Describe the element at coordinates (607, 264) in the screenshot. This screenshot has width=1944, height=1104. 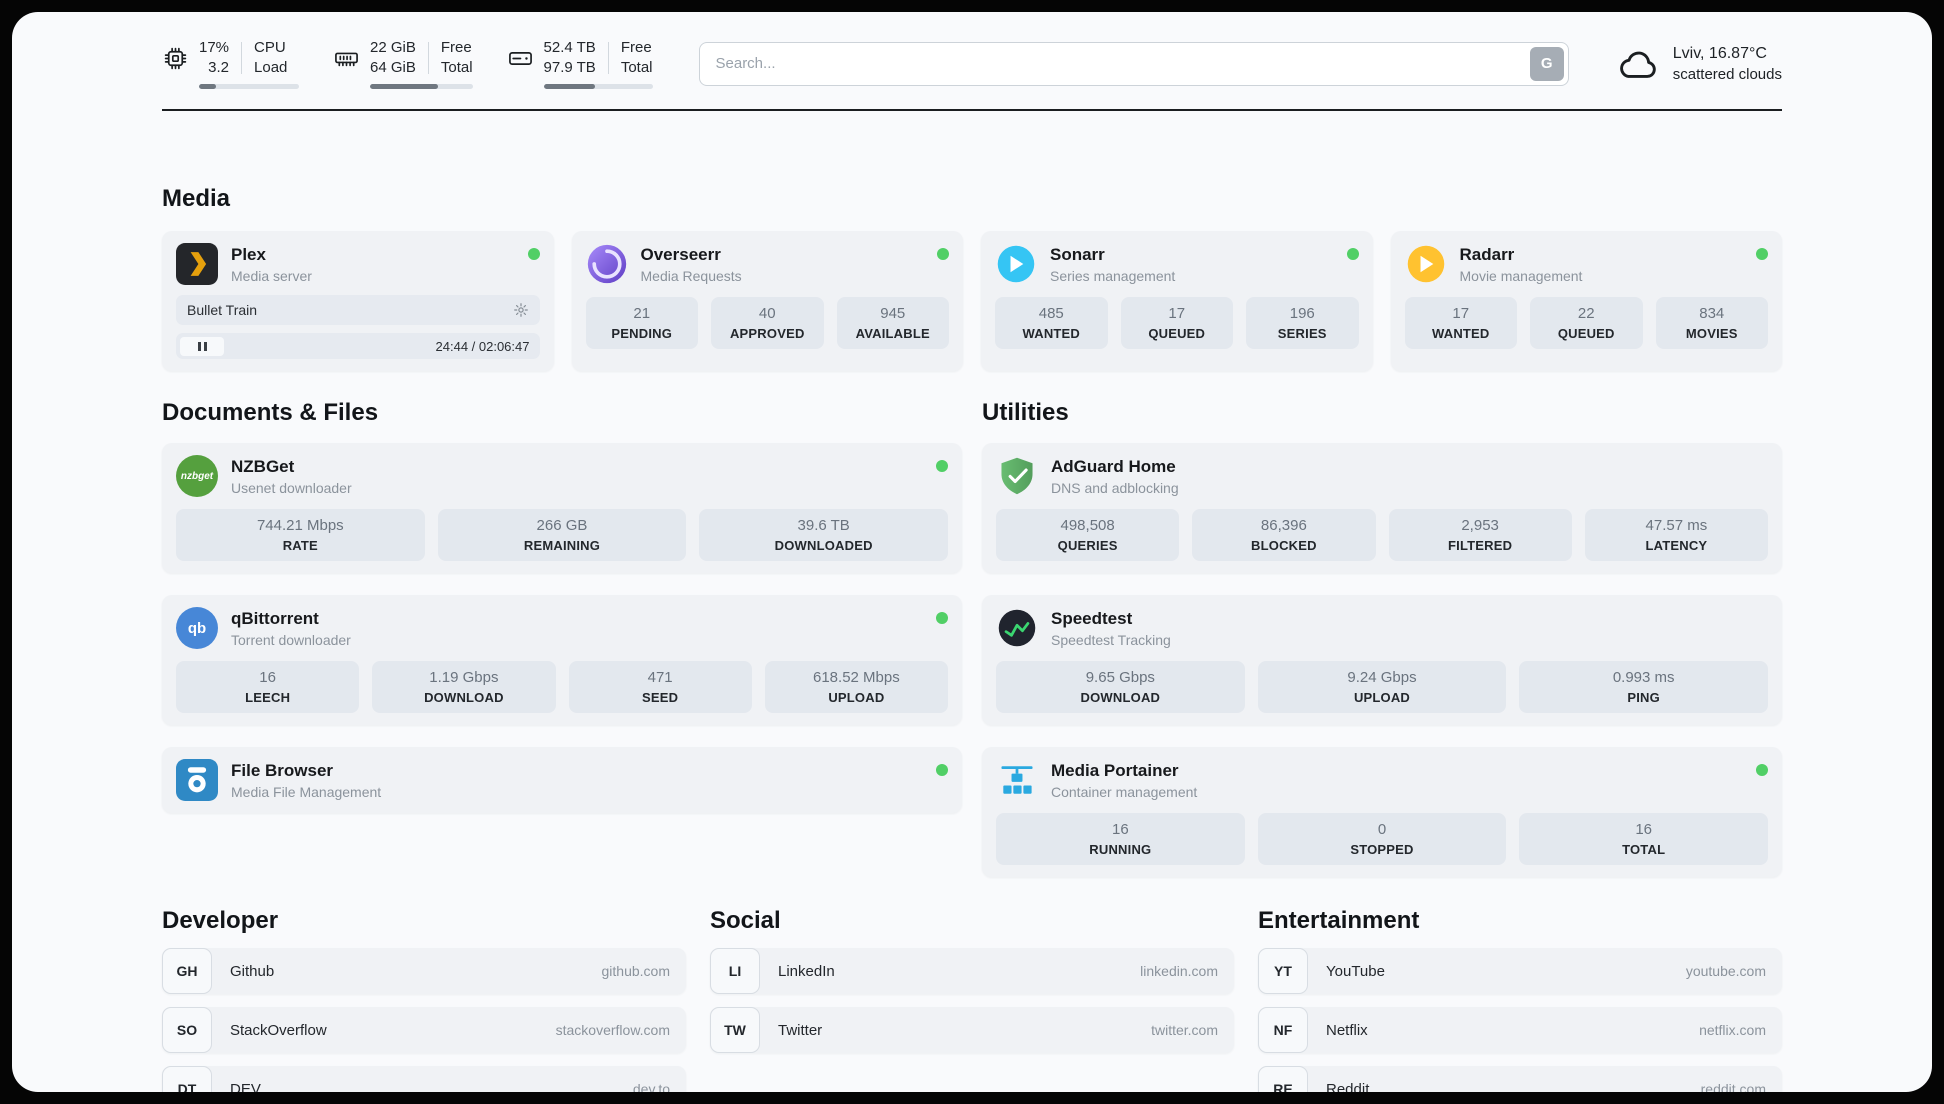
I see `overseerr-icon` at that location.